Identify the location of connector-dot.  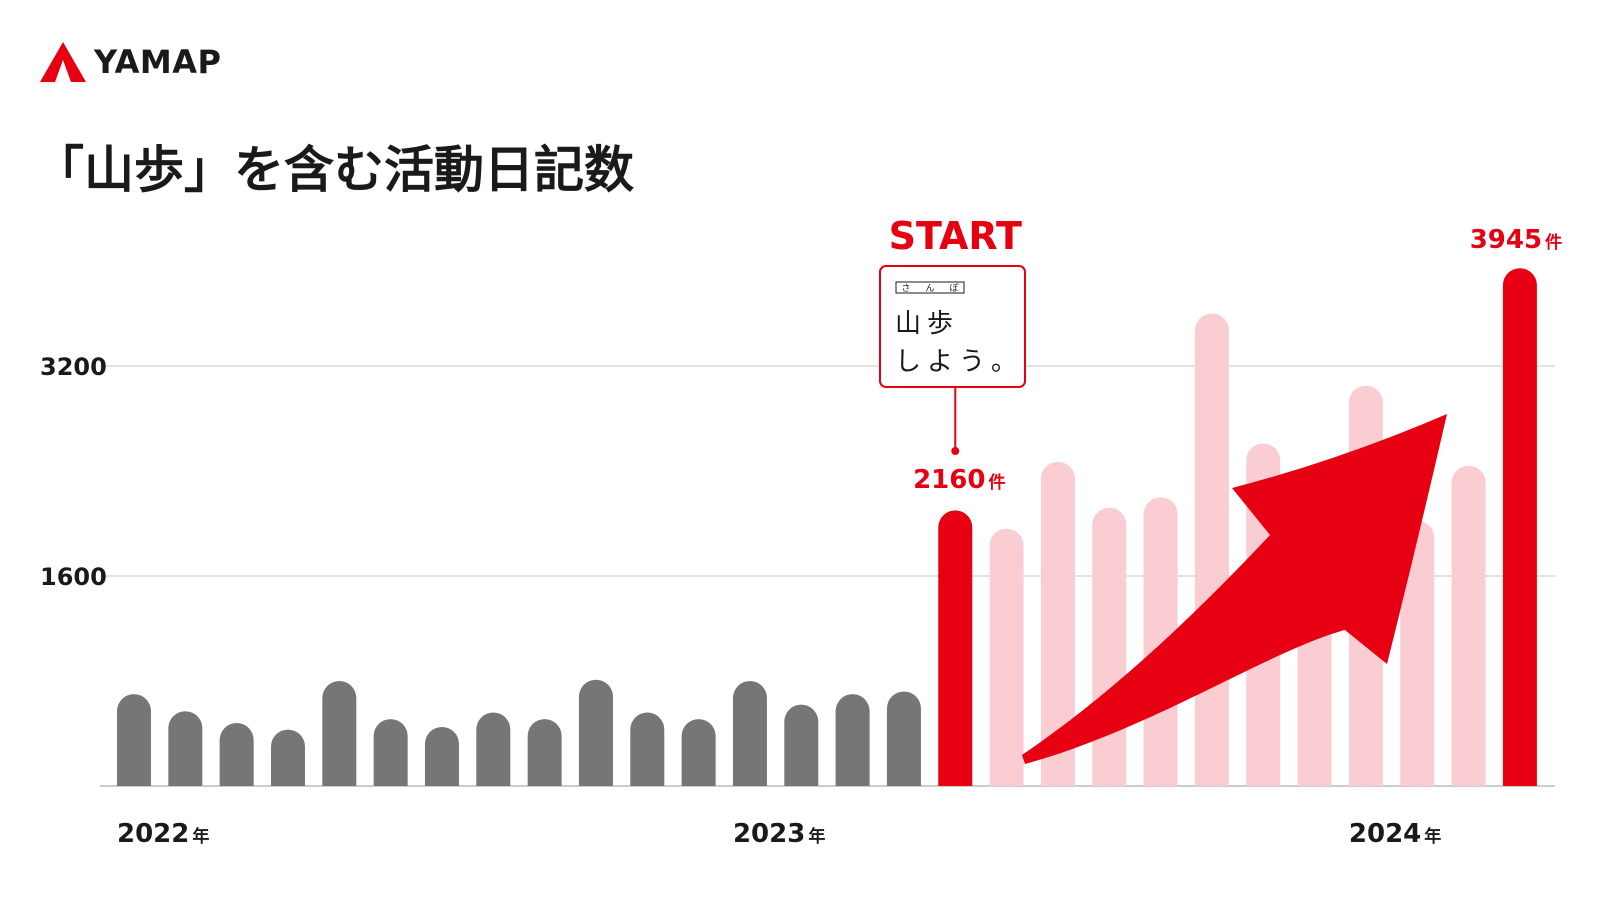
(955, 451).